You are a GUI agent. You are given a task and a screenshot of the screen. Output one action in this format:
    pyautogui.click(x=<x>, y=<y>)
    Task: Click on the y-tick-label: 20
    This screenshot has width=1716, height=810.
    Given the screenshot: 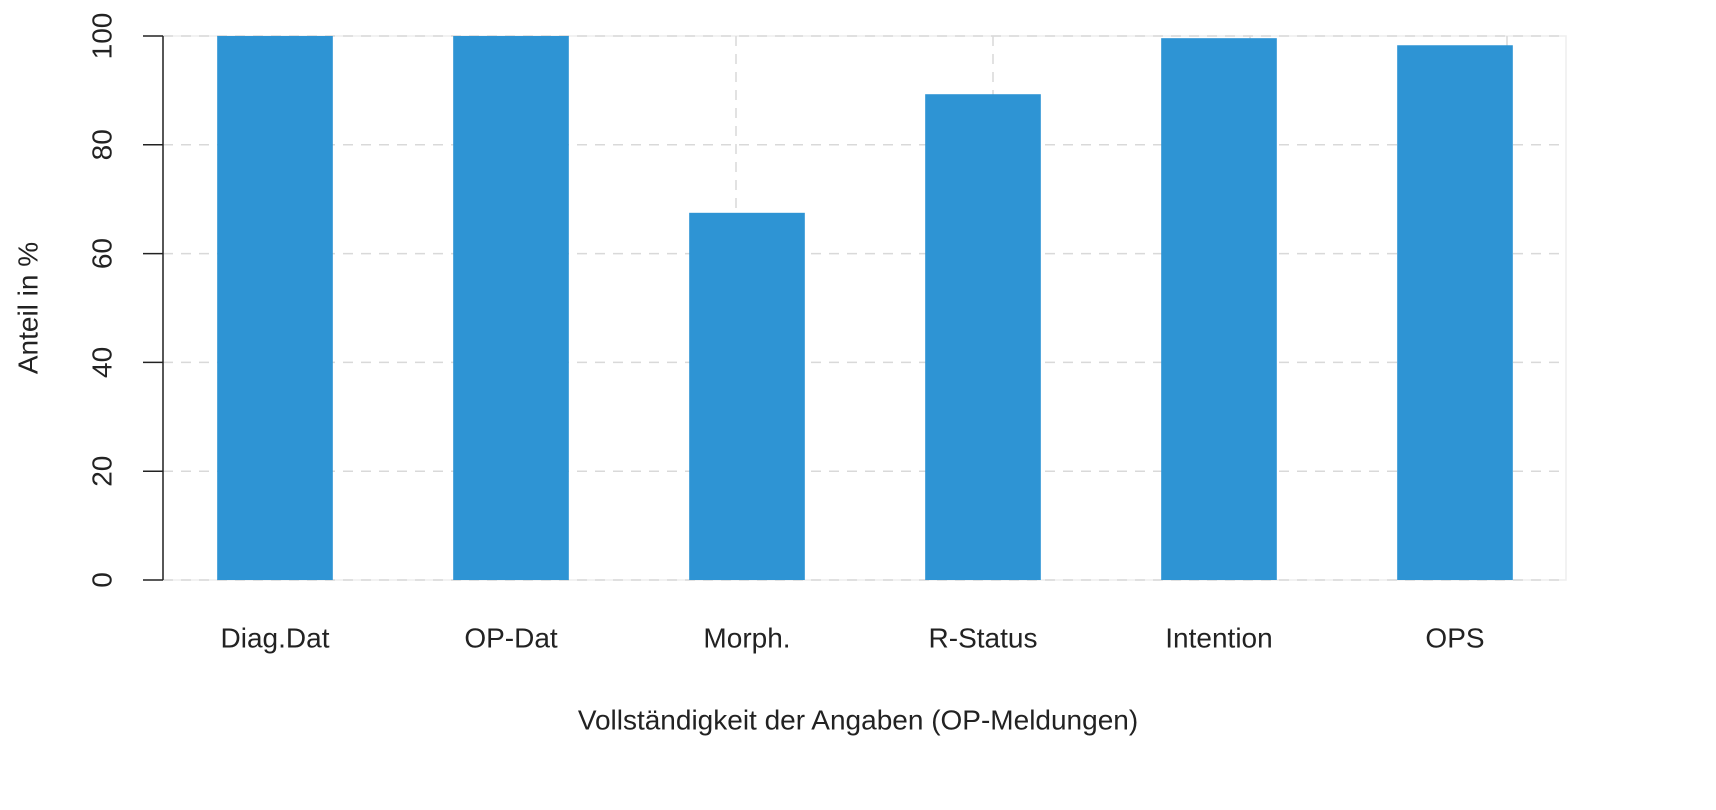 What is the action you would take?
    pyautogui.click(x=101, y=471)
    